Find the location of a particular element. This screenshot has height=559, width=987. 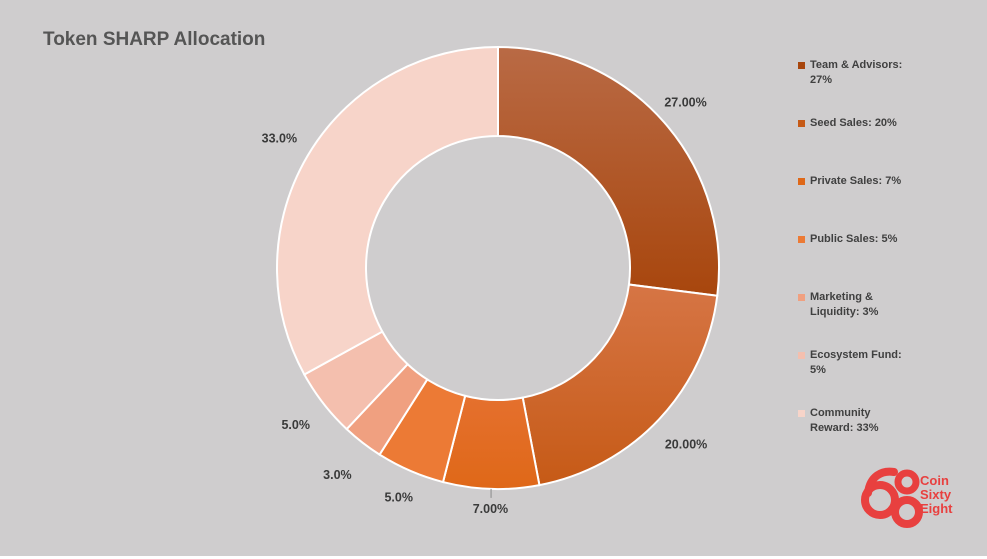

logo-line-eight: Eight is located at coordinates (936, 508).